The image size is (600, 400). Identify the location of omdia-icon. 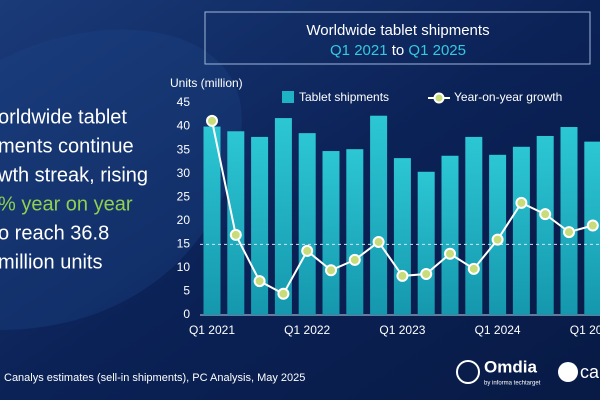
(468, 372).